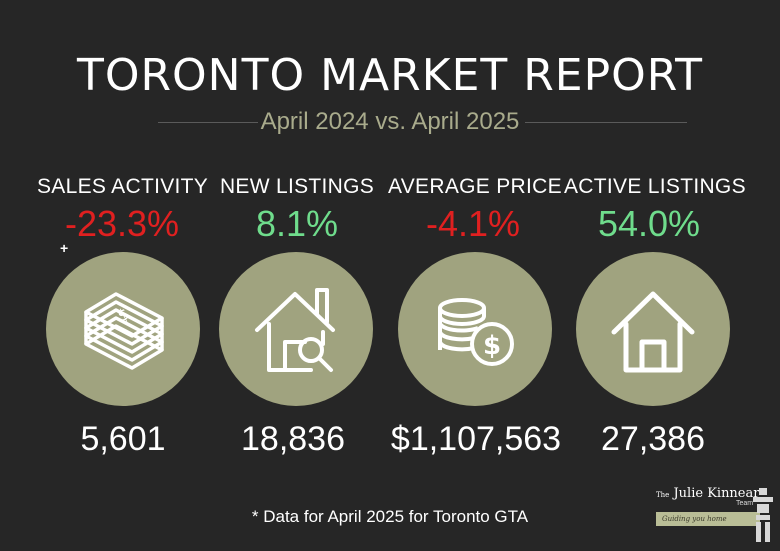 The height and width of the screenshot is (551, 780). Describe the element at coordinates (653, 439) in the screenshot. I see `stat-value: 27,386` at that location.